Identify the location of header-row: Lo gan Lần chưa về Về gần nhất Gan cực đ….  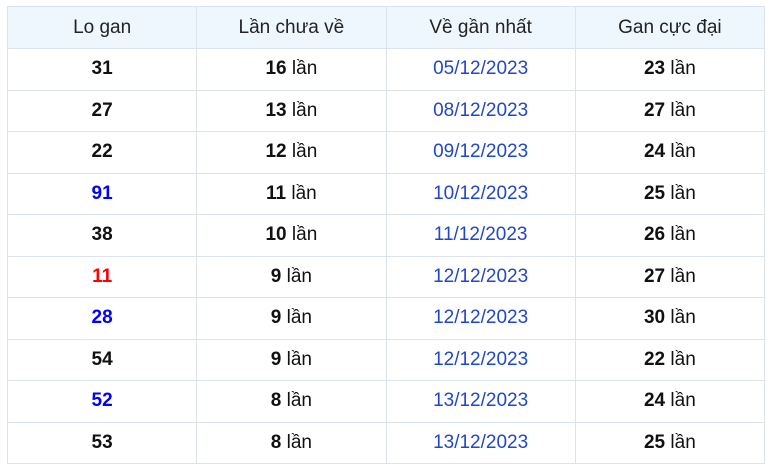
(386, 27).